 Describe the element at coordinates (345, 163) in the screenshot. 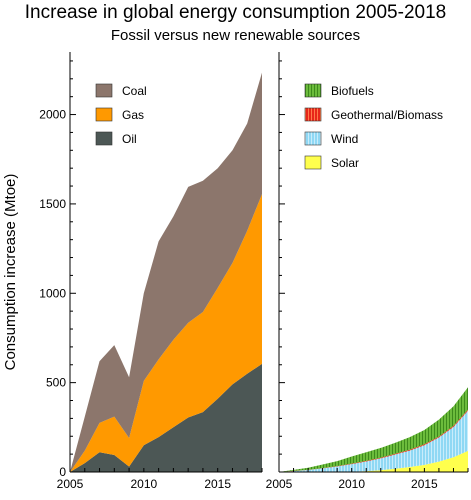

I see `legend-label-solar: Solar` at that location.